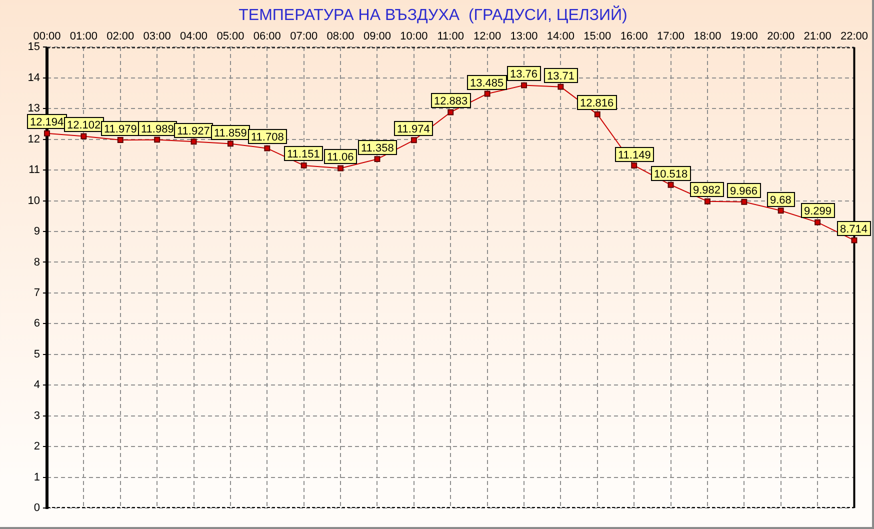 This screenshot has height=529, width=874. What do you see at coordinates (854, 230) in the screenshot?
I see `data-label: 8.714` at bounding box center [854, 230].